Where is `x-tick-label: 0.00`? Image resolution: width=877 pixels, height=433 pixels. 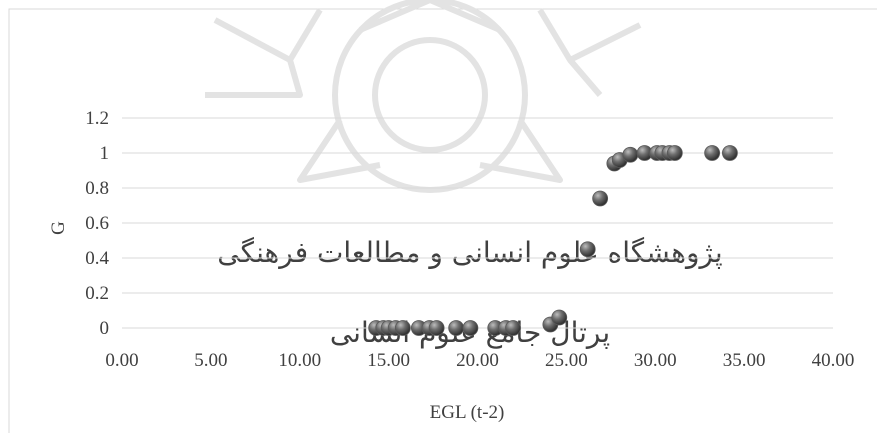 x-tick-label: 0.00 is located at coordinates (121, 360).